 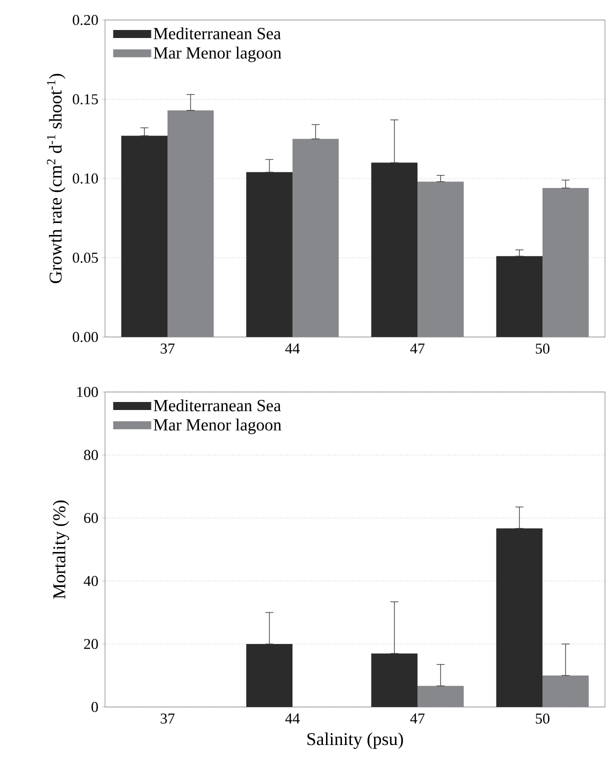 I want to click on y-tick-label: 80, so click(x=91, y=455).